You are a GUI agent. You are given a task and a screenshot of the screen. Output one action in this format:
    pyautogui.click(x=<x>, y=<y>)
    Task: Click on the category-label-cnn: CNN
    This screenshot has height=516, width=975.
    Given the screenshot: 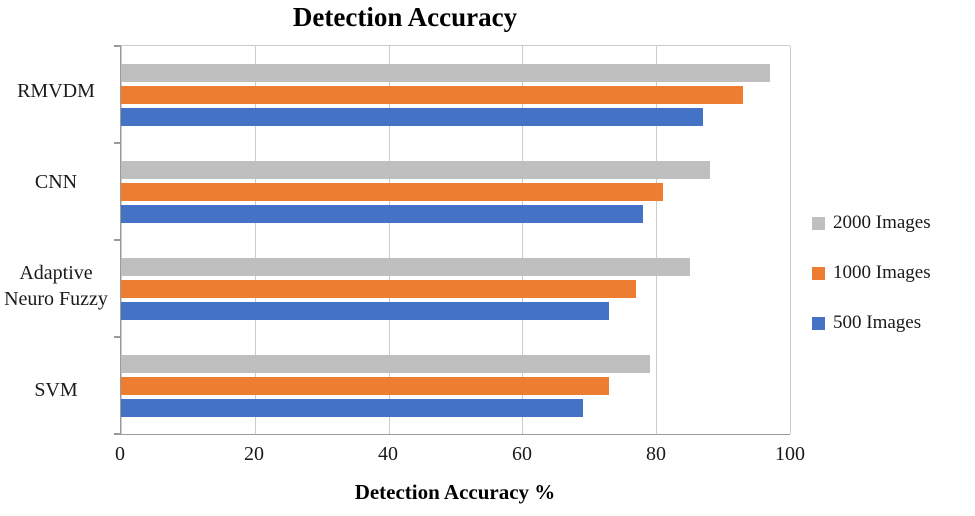 What is the action you would take?
    pyautogui.click(x=56, y=181)
    